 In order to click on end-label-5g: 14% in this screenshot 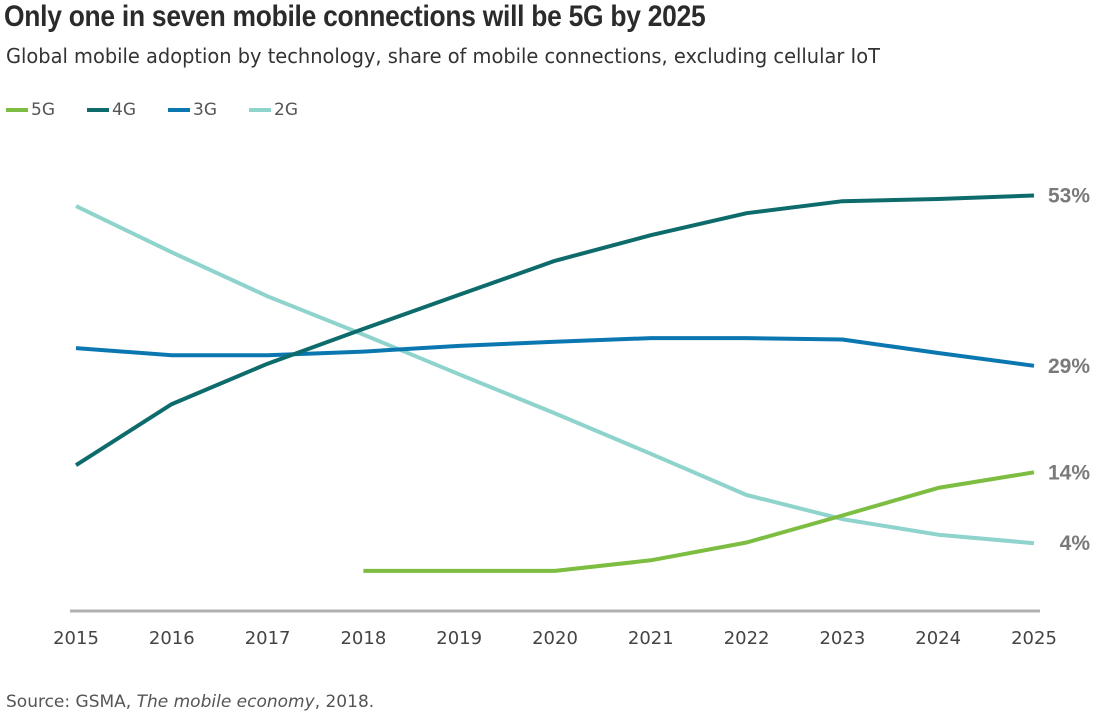, I will do `click(1069, 472)`.